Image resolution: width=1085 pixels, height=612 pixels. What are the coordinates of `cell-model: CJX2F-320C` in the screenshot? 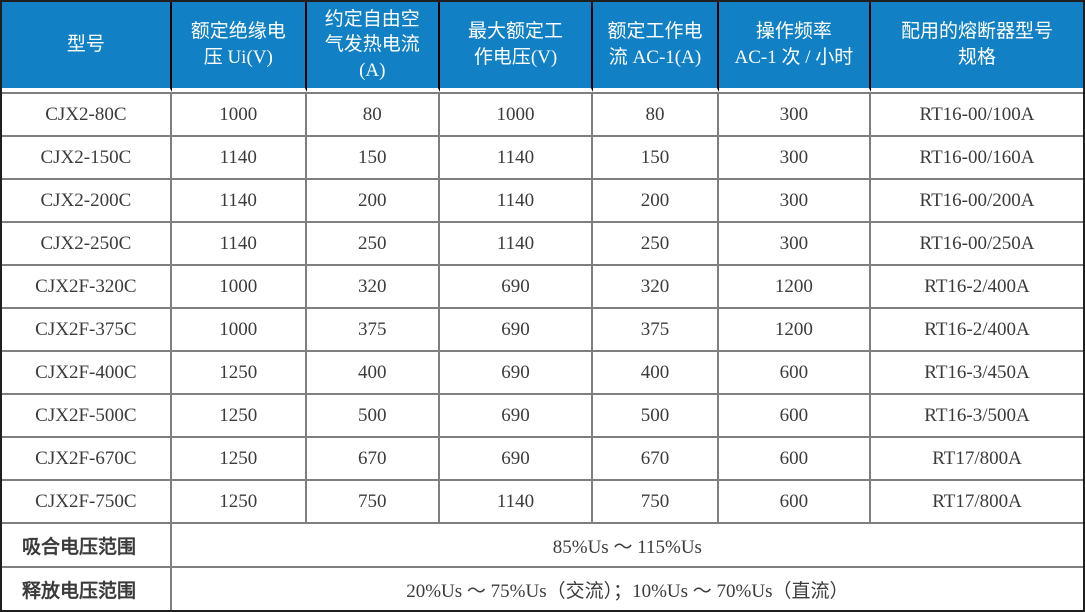 It's located at (87, 287).